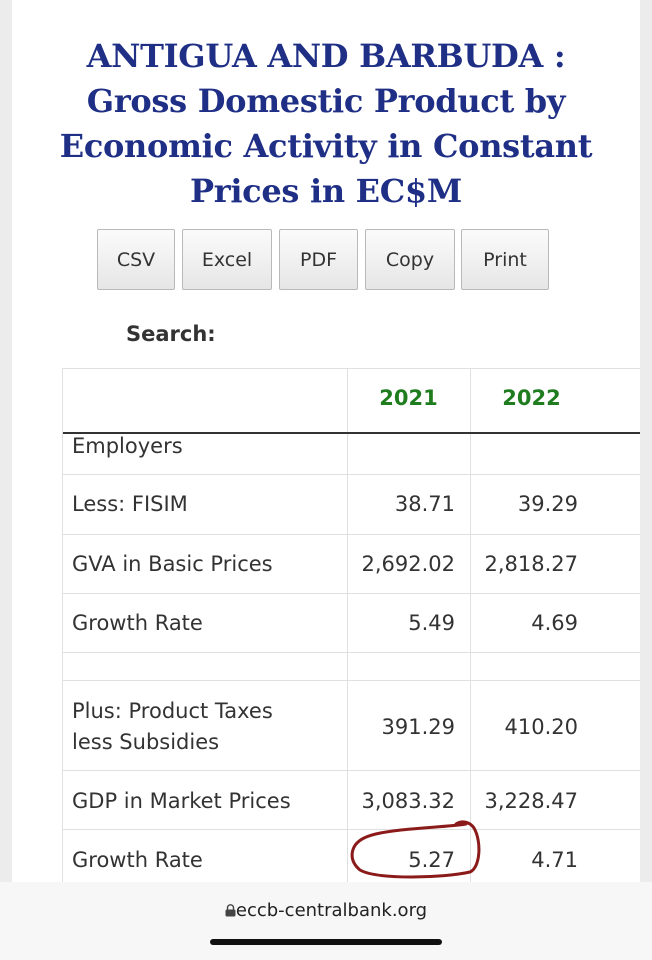  What do you see at coordinates (547, 504) in the screenshot?
I see `table-cell-2022: 39.29` at bounding box center [547, 504].